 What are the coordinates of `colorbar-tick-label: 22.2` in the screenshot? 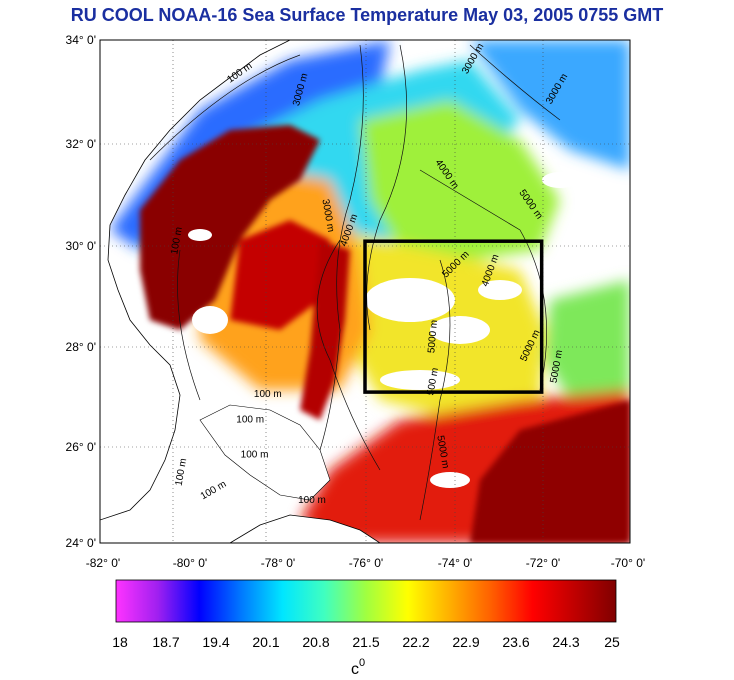 It's located at (415, 642).